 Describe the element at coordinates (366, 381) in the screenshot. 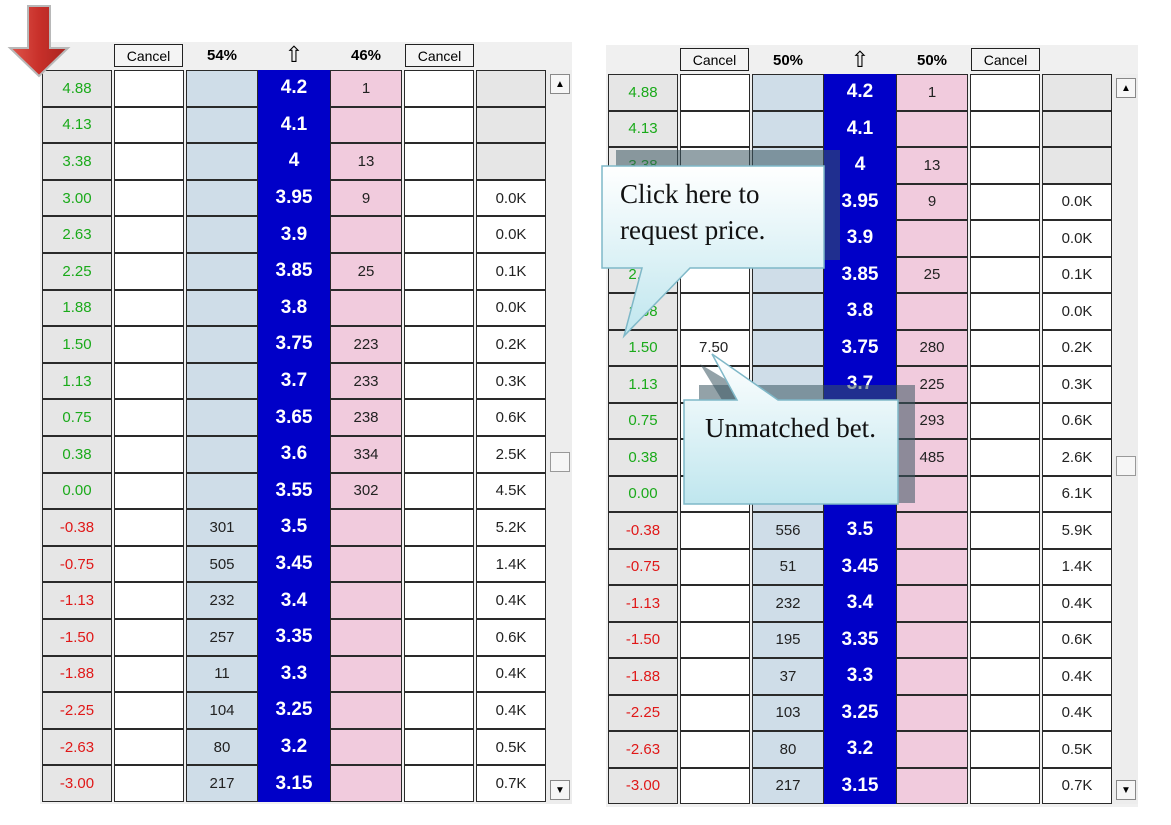

I see `lay-cell: 233` at that location.